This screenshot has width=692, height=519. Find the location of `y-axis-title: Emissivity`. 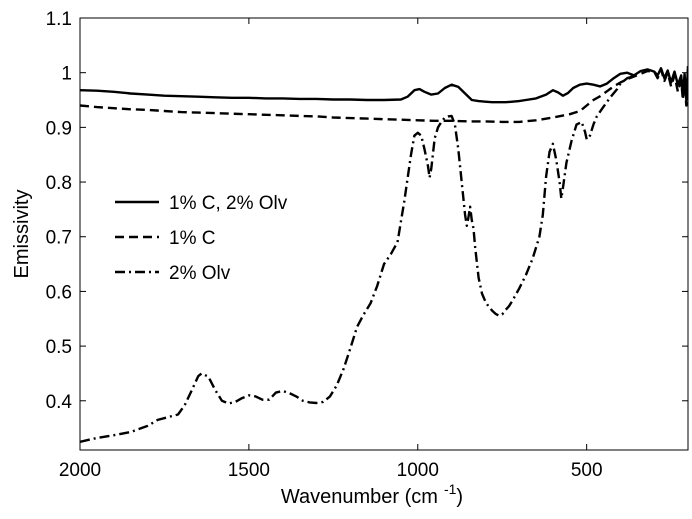

y-axis-title: Emissivity is located at coordinates (22, 234).